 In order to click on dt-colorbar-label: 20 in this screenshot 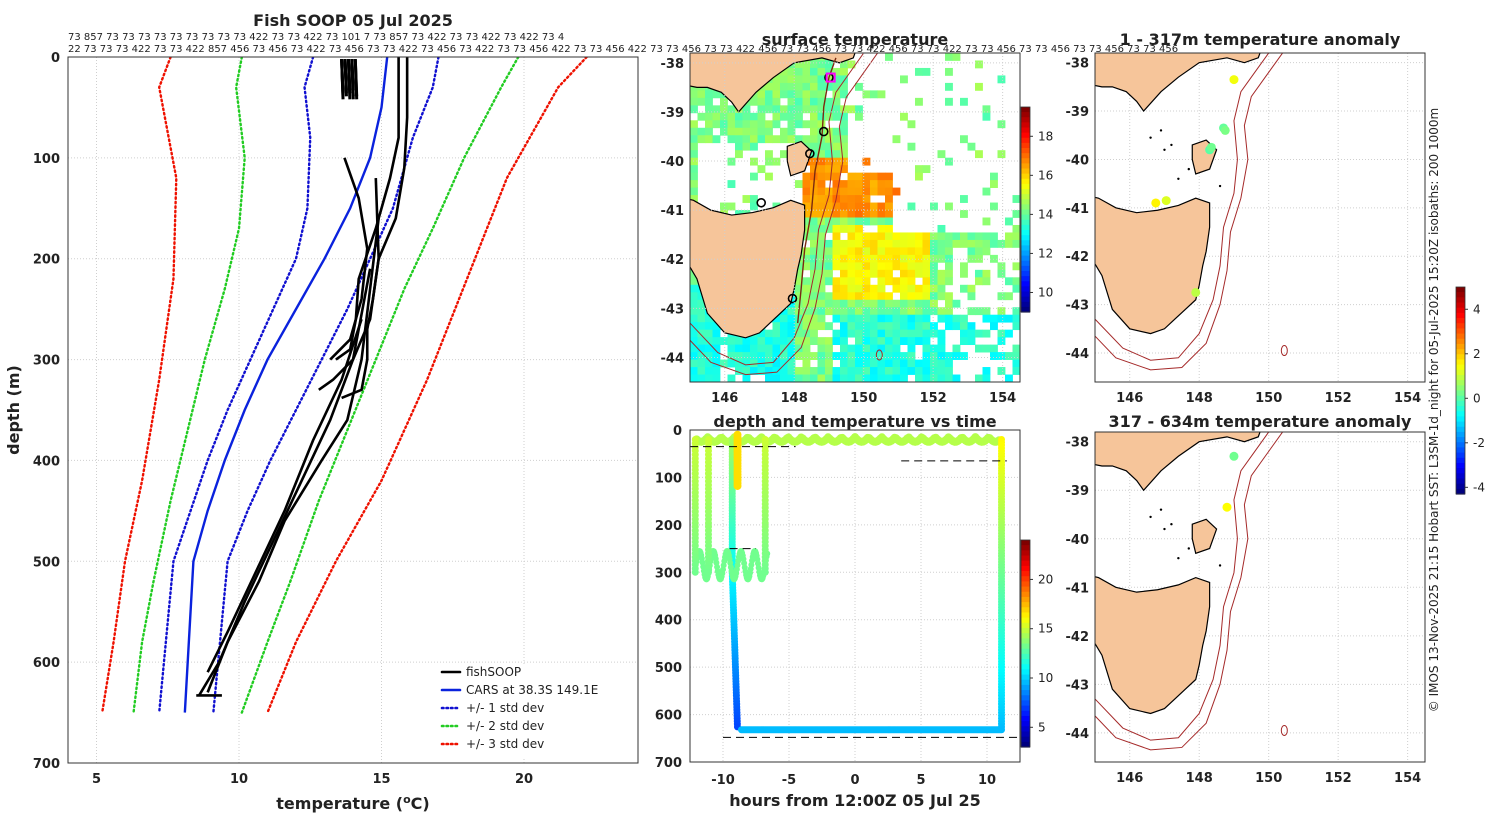, I will do `click(1045, 579)`.